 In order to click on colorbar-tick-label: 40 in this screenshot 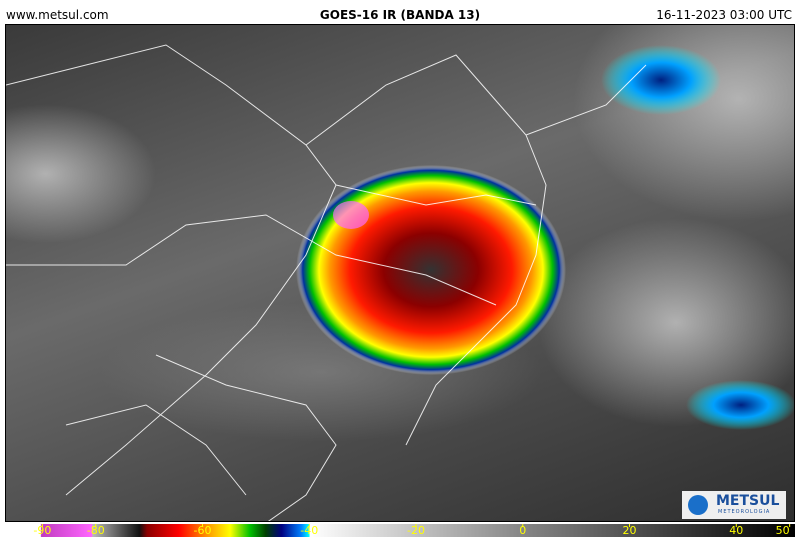, I will do `click(736, 530)`.